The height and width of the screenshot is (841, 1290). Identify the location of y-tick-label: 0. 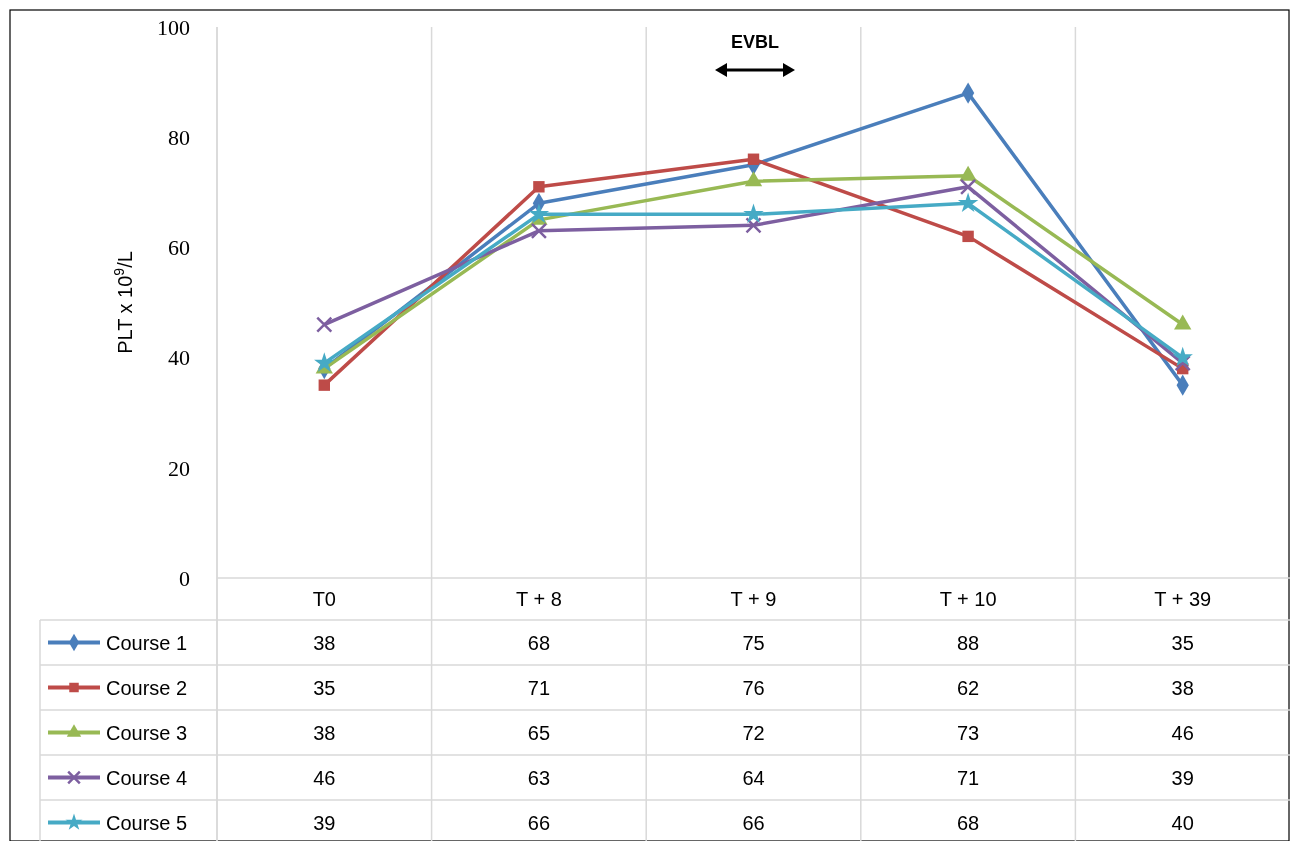
(184, 578).